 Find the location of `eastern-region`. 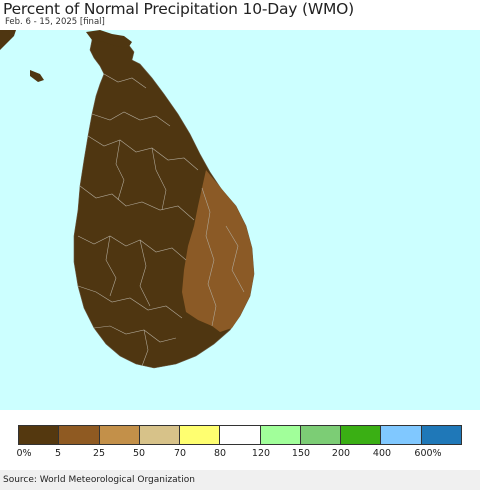

eastern-region is located at coordinates (218, 251).